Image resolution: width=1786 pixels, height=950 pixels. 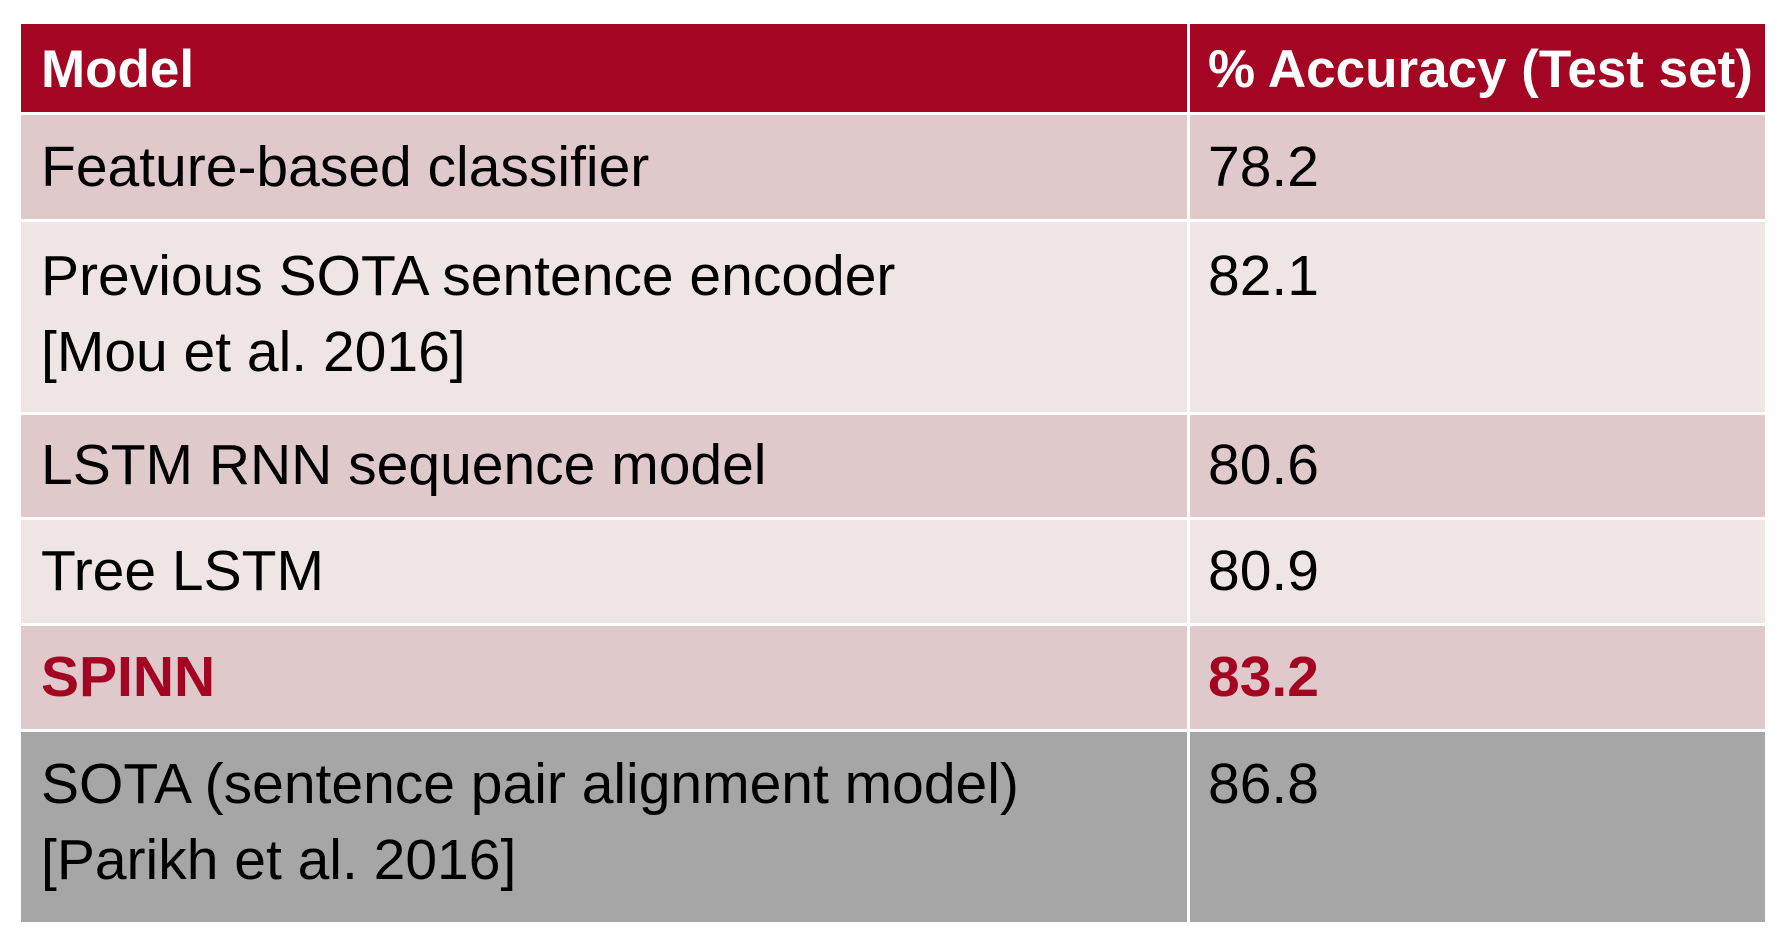 I want to click on table-row-accuracy: 82.1, so click(x=1476, y=318).